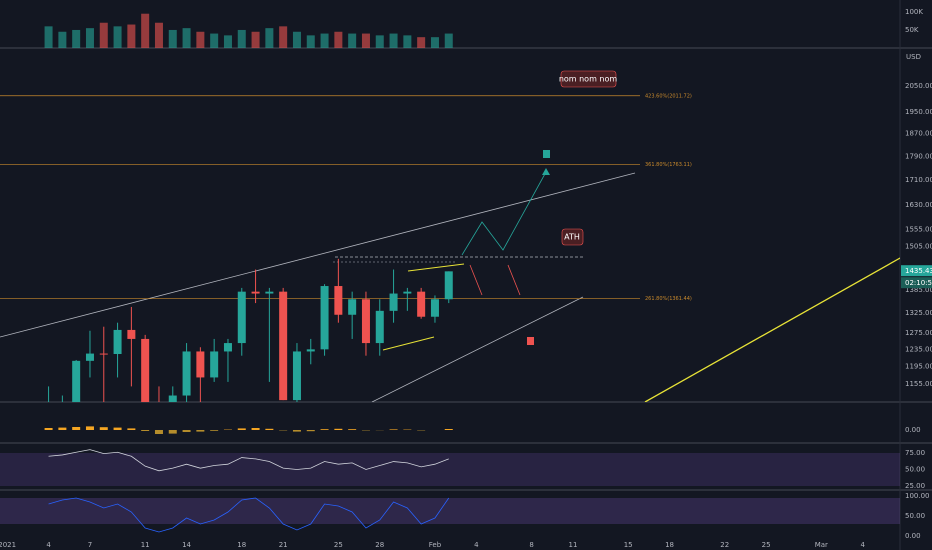 The width and height of the screenshot is (932, 550). Describe the element at coordinates (918, 290) in the screenshot. I see `y-tick-label: 1385.00` at that location.